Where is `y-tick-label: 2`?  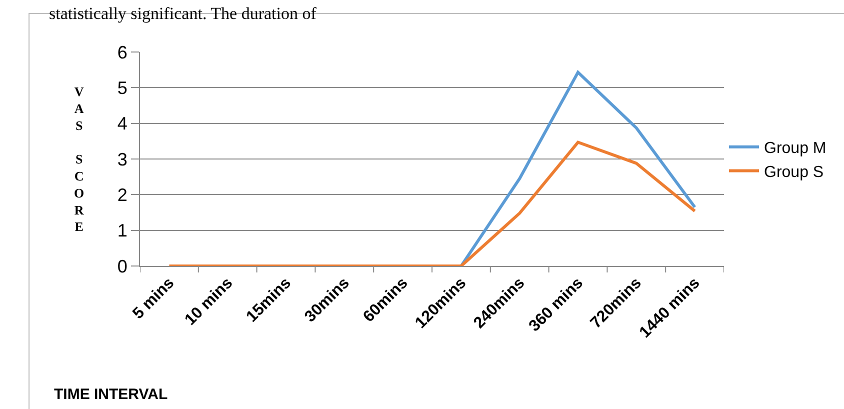 y-tick-label: 2 is located at coordinates (122, 194).